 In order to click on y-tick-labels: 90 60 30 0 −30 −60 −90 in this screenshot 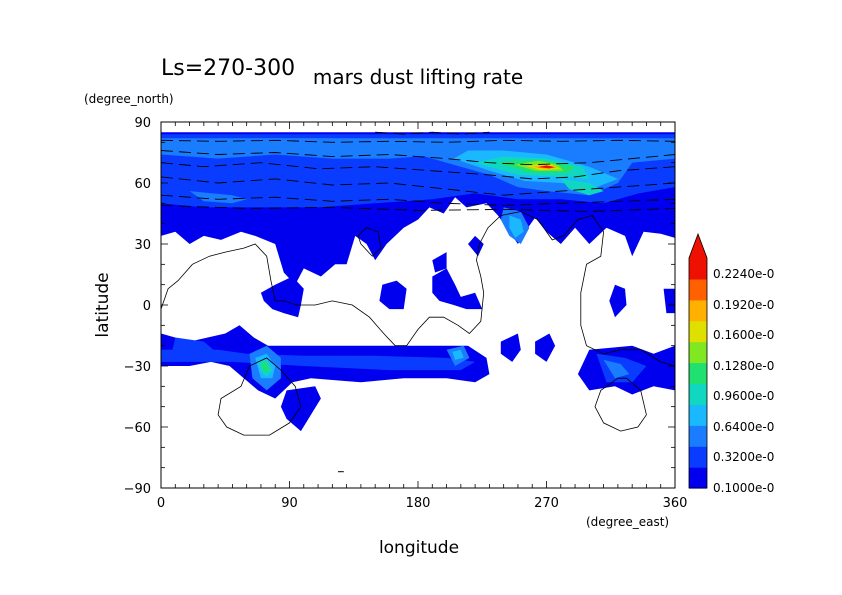, I will do `click(137, 306)`.